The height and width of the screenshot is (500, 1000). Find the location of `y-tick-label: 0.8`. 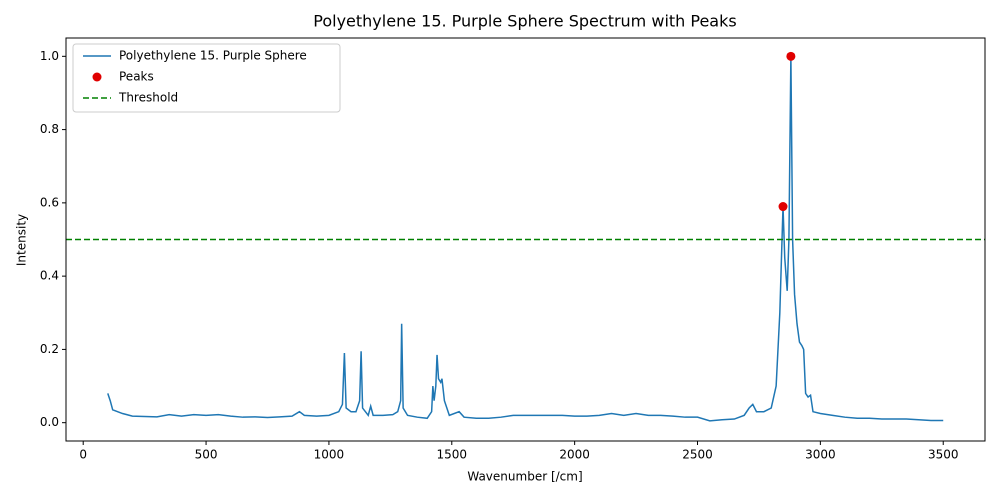

y-tick-label: 0.8 is located at coordinates (49, 129).